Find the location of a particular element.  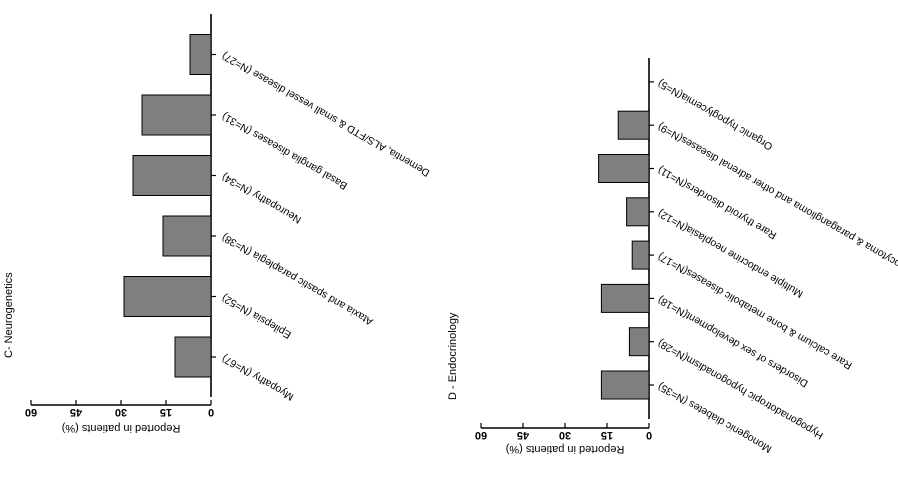

endo-axis-label: Reported in patients (%) is located at coordinates (565, 449).